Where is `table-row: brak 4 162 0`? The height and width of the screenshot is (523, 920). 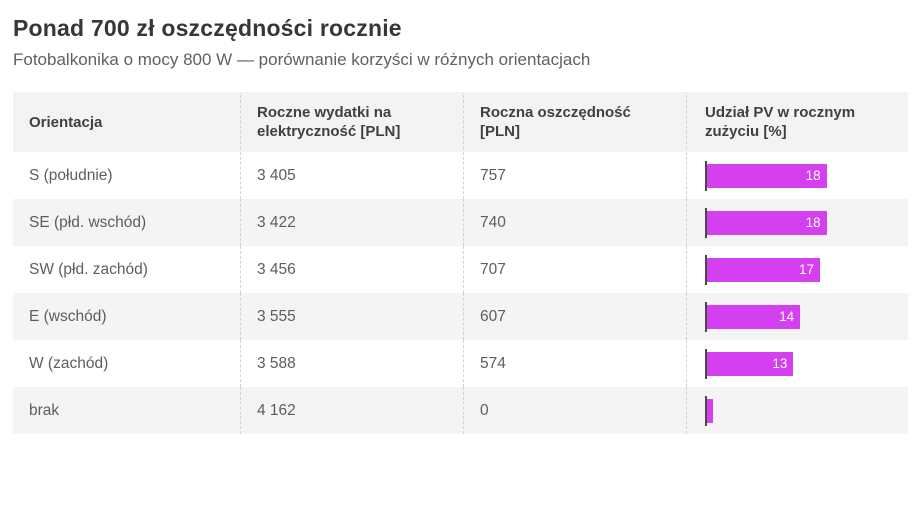 table-row: brak 4 162 0 is located at coordinates (460, 410).